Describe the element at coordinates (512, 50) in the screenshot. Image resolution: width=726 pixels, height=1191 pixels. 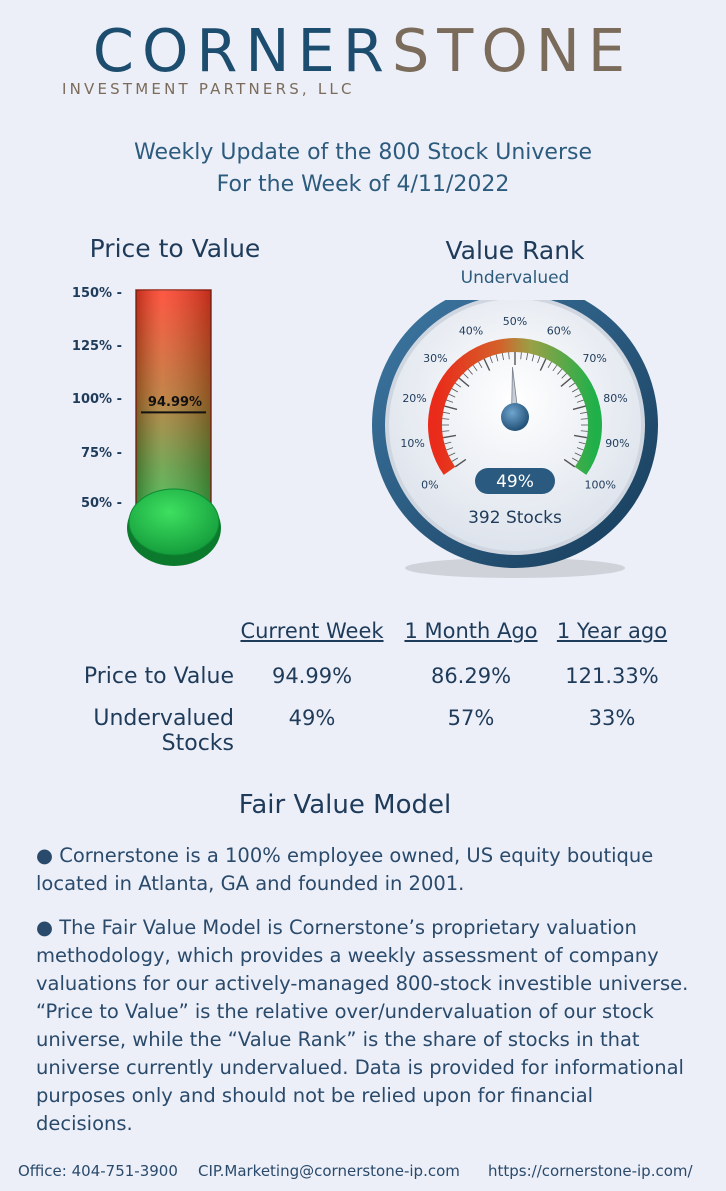
I see `logo-part-2: STONE` at that location.